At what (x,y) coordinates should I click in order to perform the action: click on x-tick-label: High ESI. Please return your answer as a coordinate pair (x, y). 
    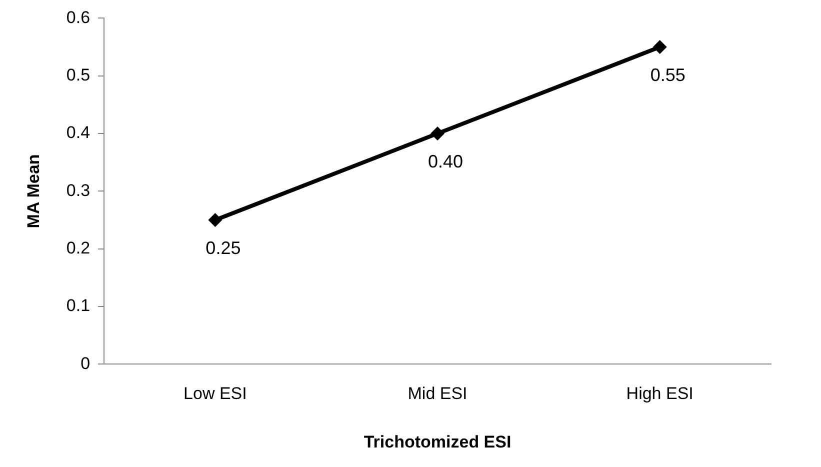
    Looking at the image, I should click on (660, 394).